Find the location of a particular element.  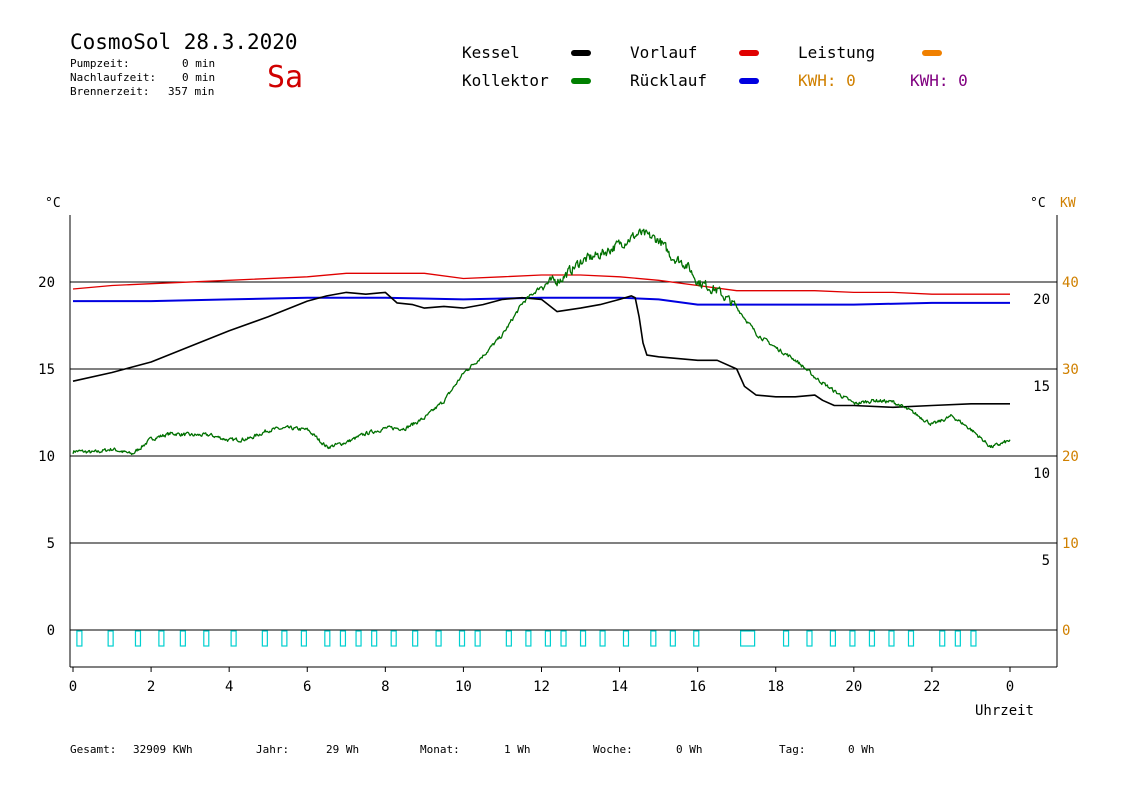

legend-kwh-purple: KWH: 0 is located at coordinates (939, 80).